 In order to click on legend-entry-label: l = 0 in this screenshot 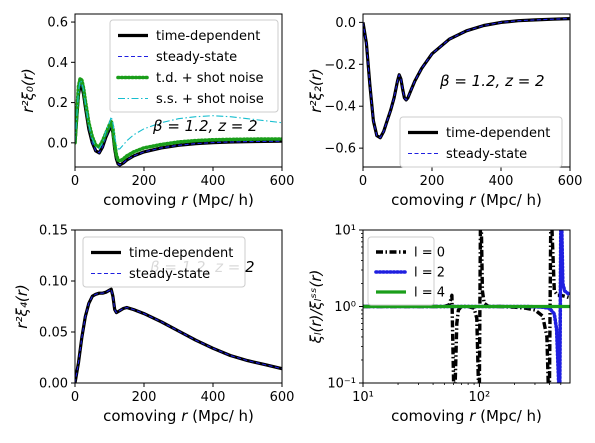, I will do `click(429, 253)`.